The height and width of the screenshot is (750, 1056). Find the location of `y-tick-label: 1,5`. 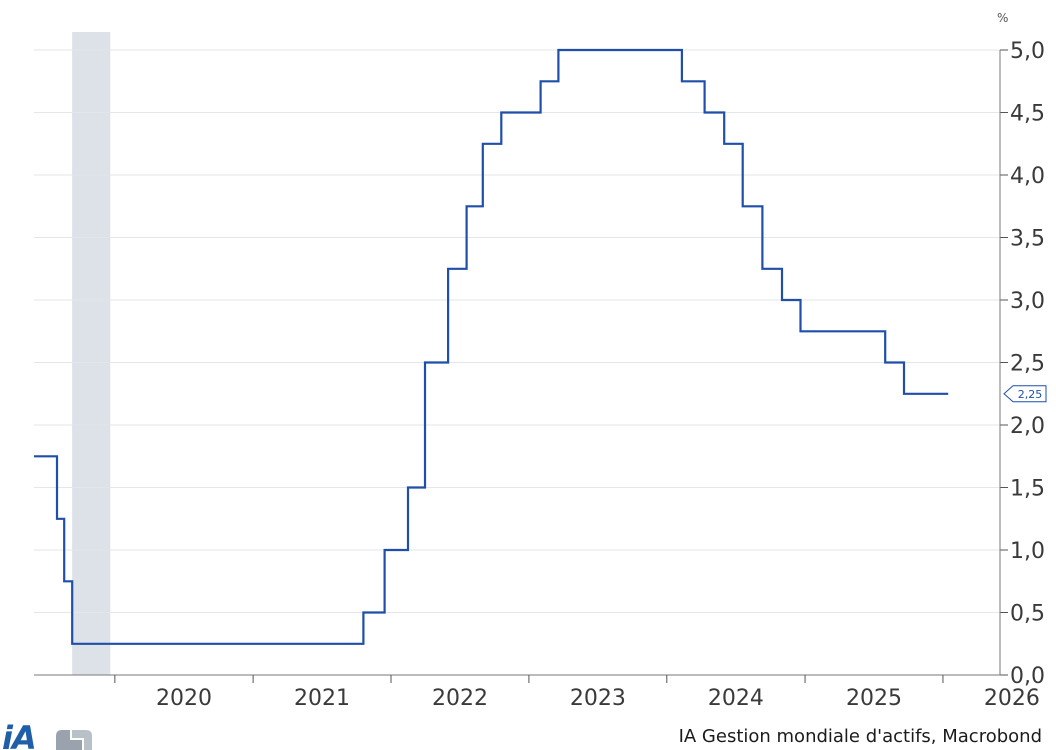

y-tick-label: 1,5 is located at coordinates (1027, 489).